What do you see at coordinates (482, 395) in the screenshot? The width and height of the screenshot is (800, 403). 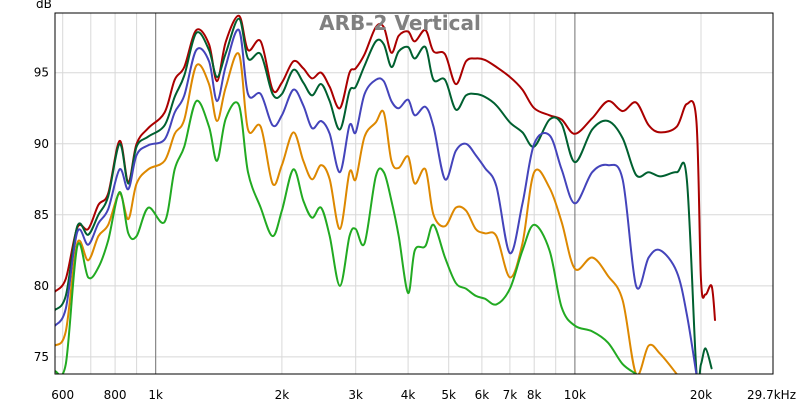 I see `x-tick-label: 6k` at bounding box center [482, 395].